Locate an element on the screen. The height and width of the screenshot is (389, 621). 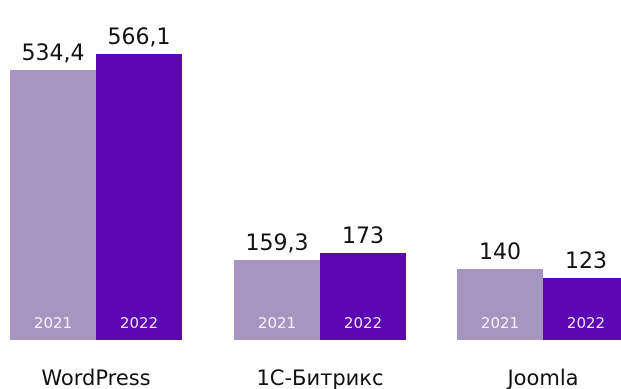
value-label-2021-1: 159,3 is located at coordinates (277, 243).